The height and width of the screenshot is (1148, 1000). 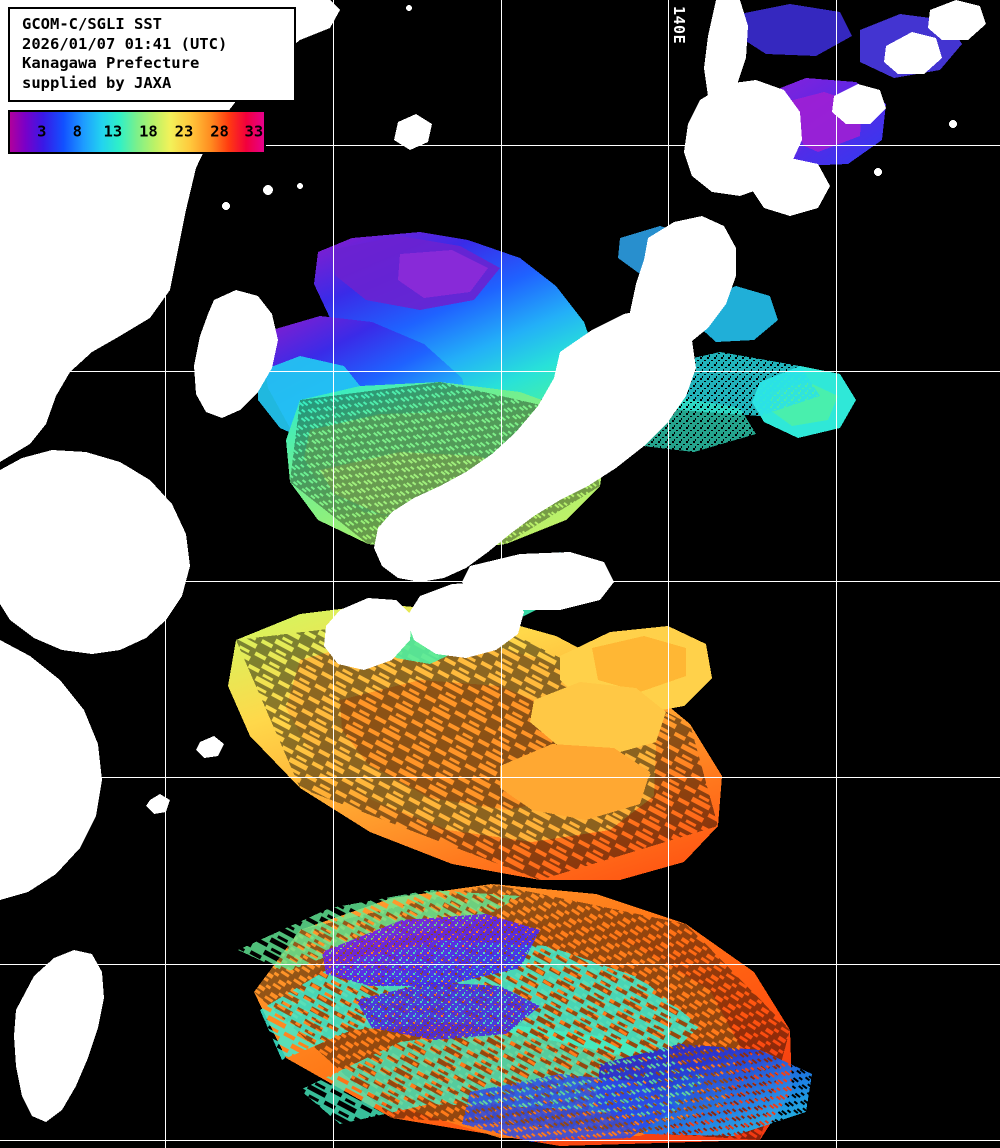 I want to click on colorbar-tick-28: 28, so click(x=219, y=131).